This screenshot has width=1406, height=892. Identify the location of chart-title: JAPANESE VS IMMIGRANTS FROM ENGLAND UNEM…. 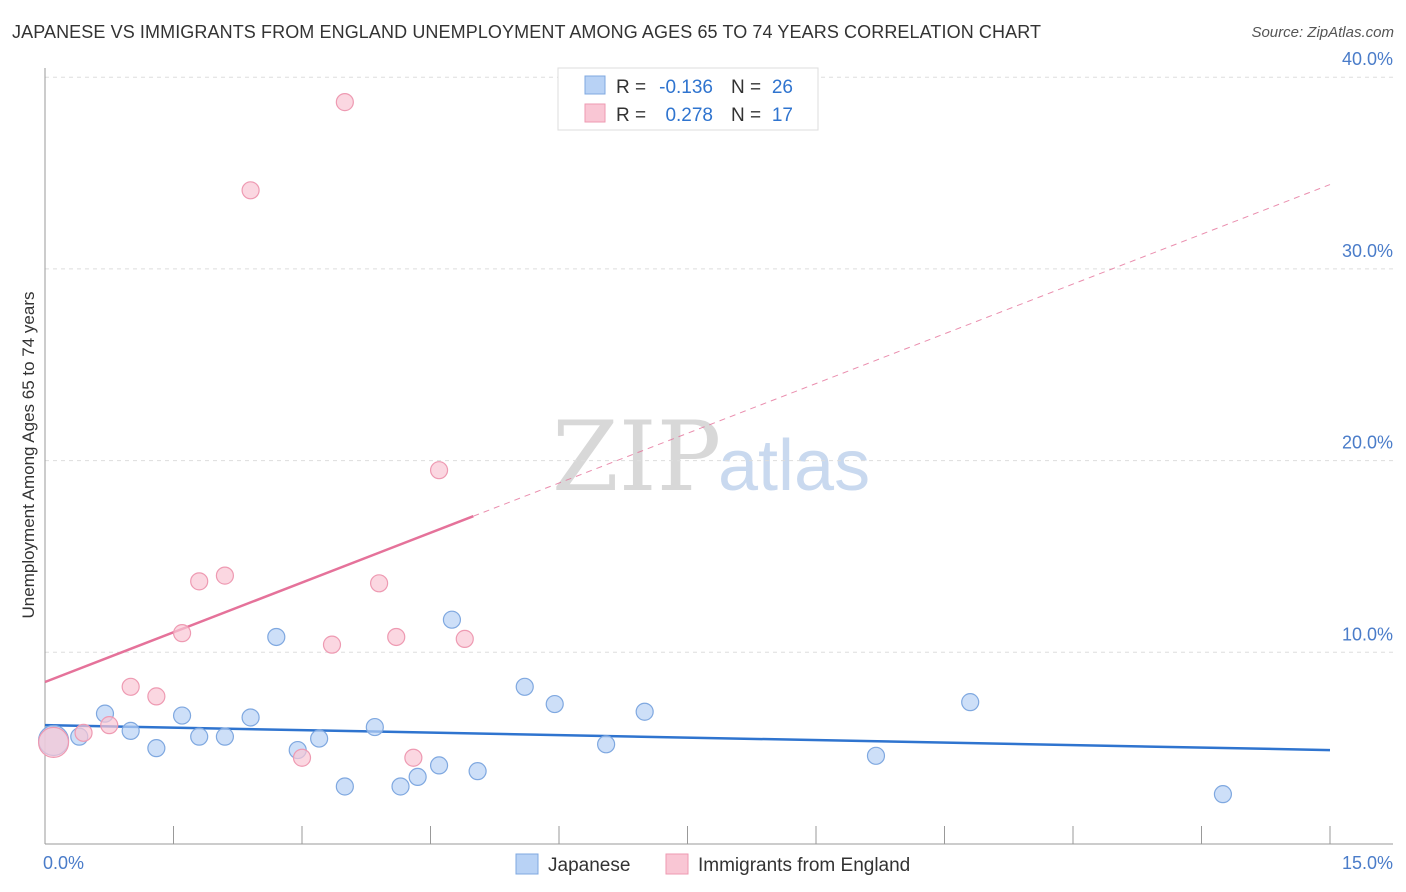
(527, 32).